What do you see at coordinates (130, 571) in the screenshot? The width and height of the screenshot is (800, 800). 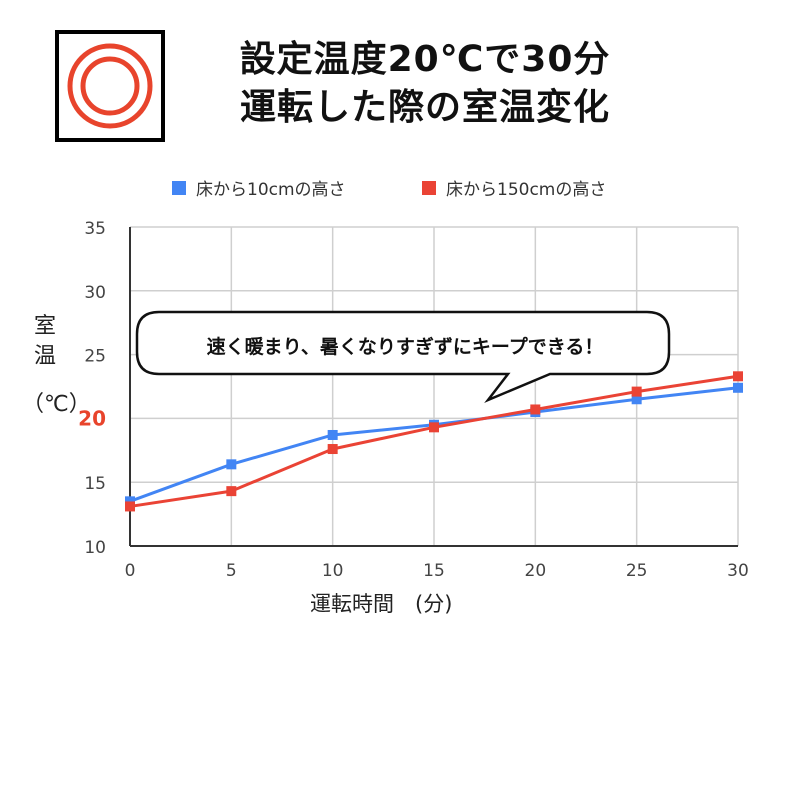 I see `x-tick-label: 0` at bounding box center [130, 571].